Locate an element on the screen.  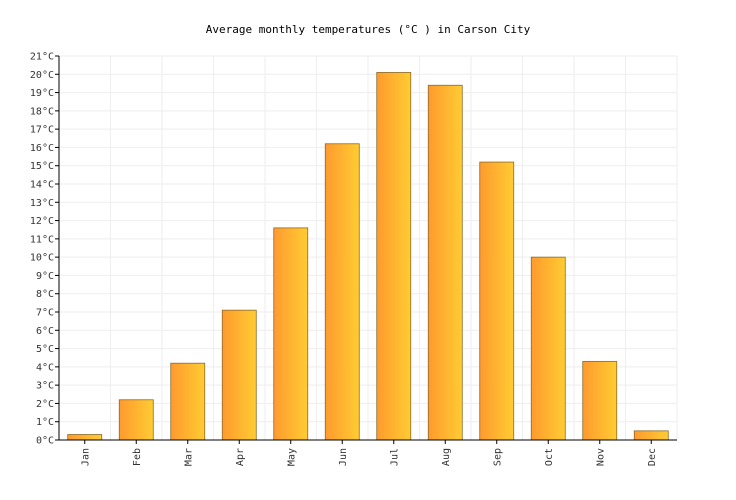
bar-jan is located at coordinates (85, 437).